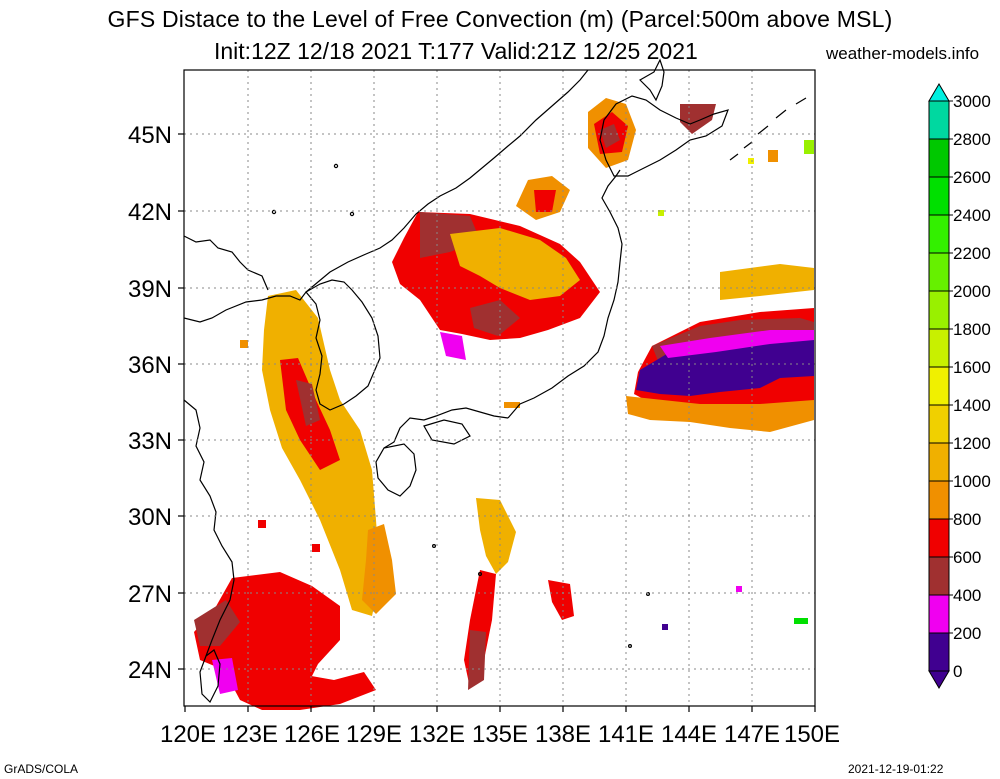  What do you see at coordinates (41, 769) in the screenshot?
I see `software-credit: GrADS/COLA` at bounding box center [41, 769].